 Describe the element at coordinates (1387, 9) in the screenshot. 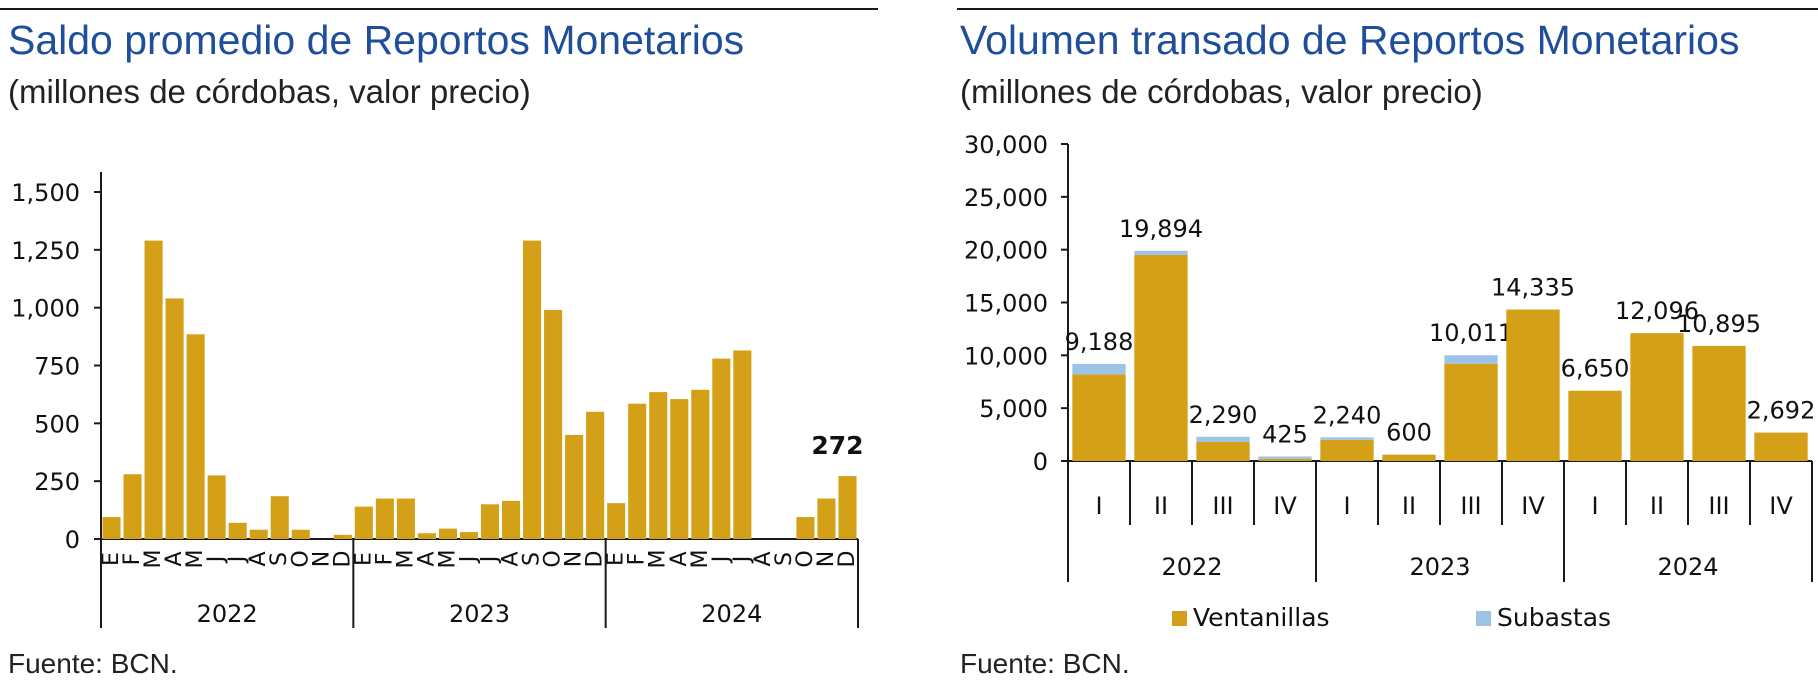

I see `right-top-rule` at that location.